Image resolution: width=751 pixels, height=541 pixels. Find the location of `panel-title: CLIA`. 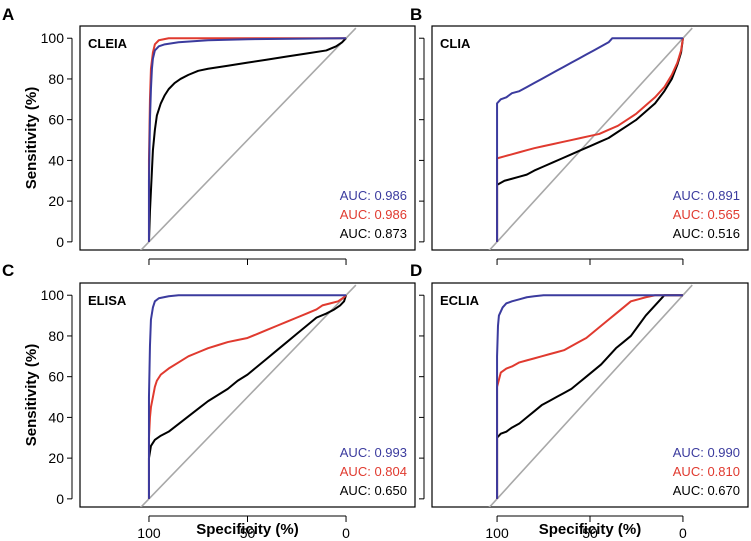

panel-title: CLIA is located at coordinates (455, 43).